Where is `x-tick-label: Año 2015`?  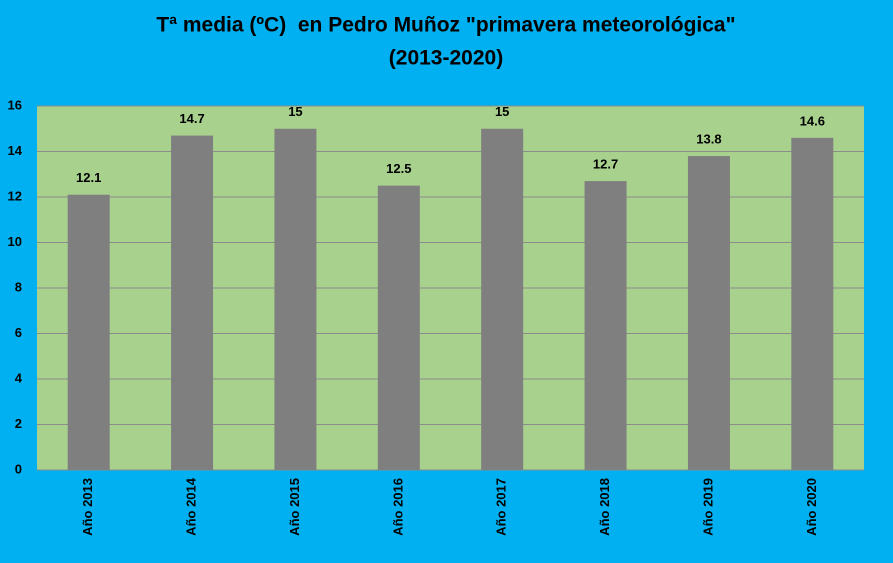 x-tick-label: Año 2015 is located at coordinates (294, 507).